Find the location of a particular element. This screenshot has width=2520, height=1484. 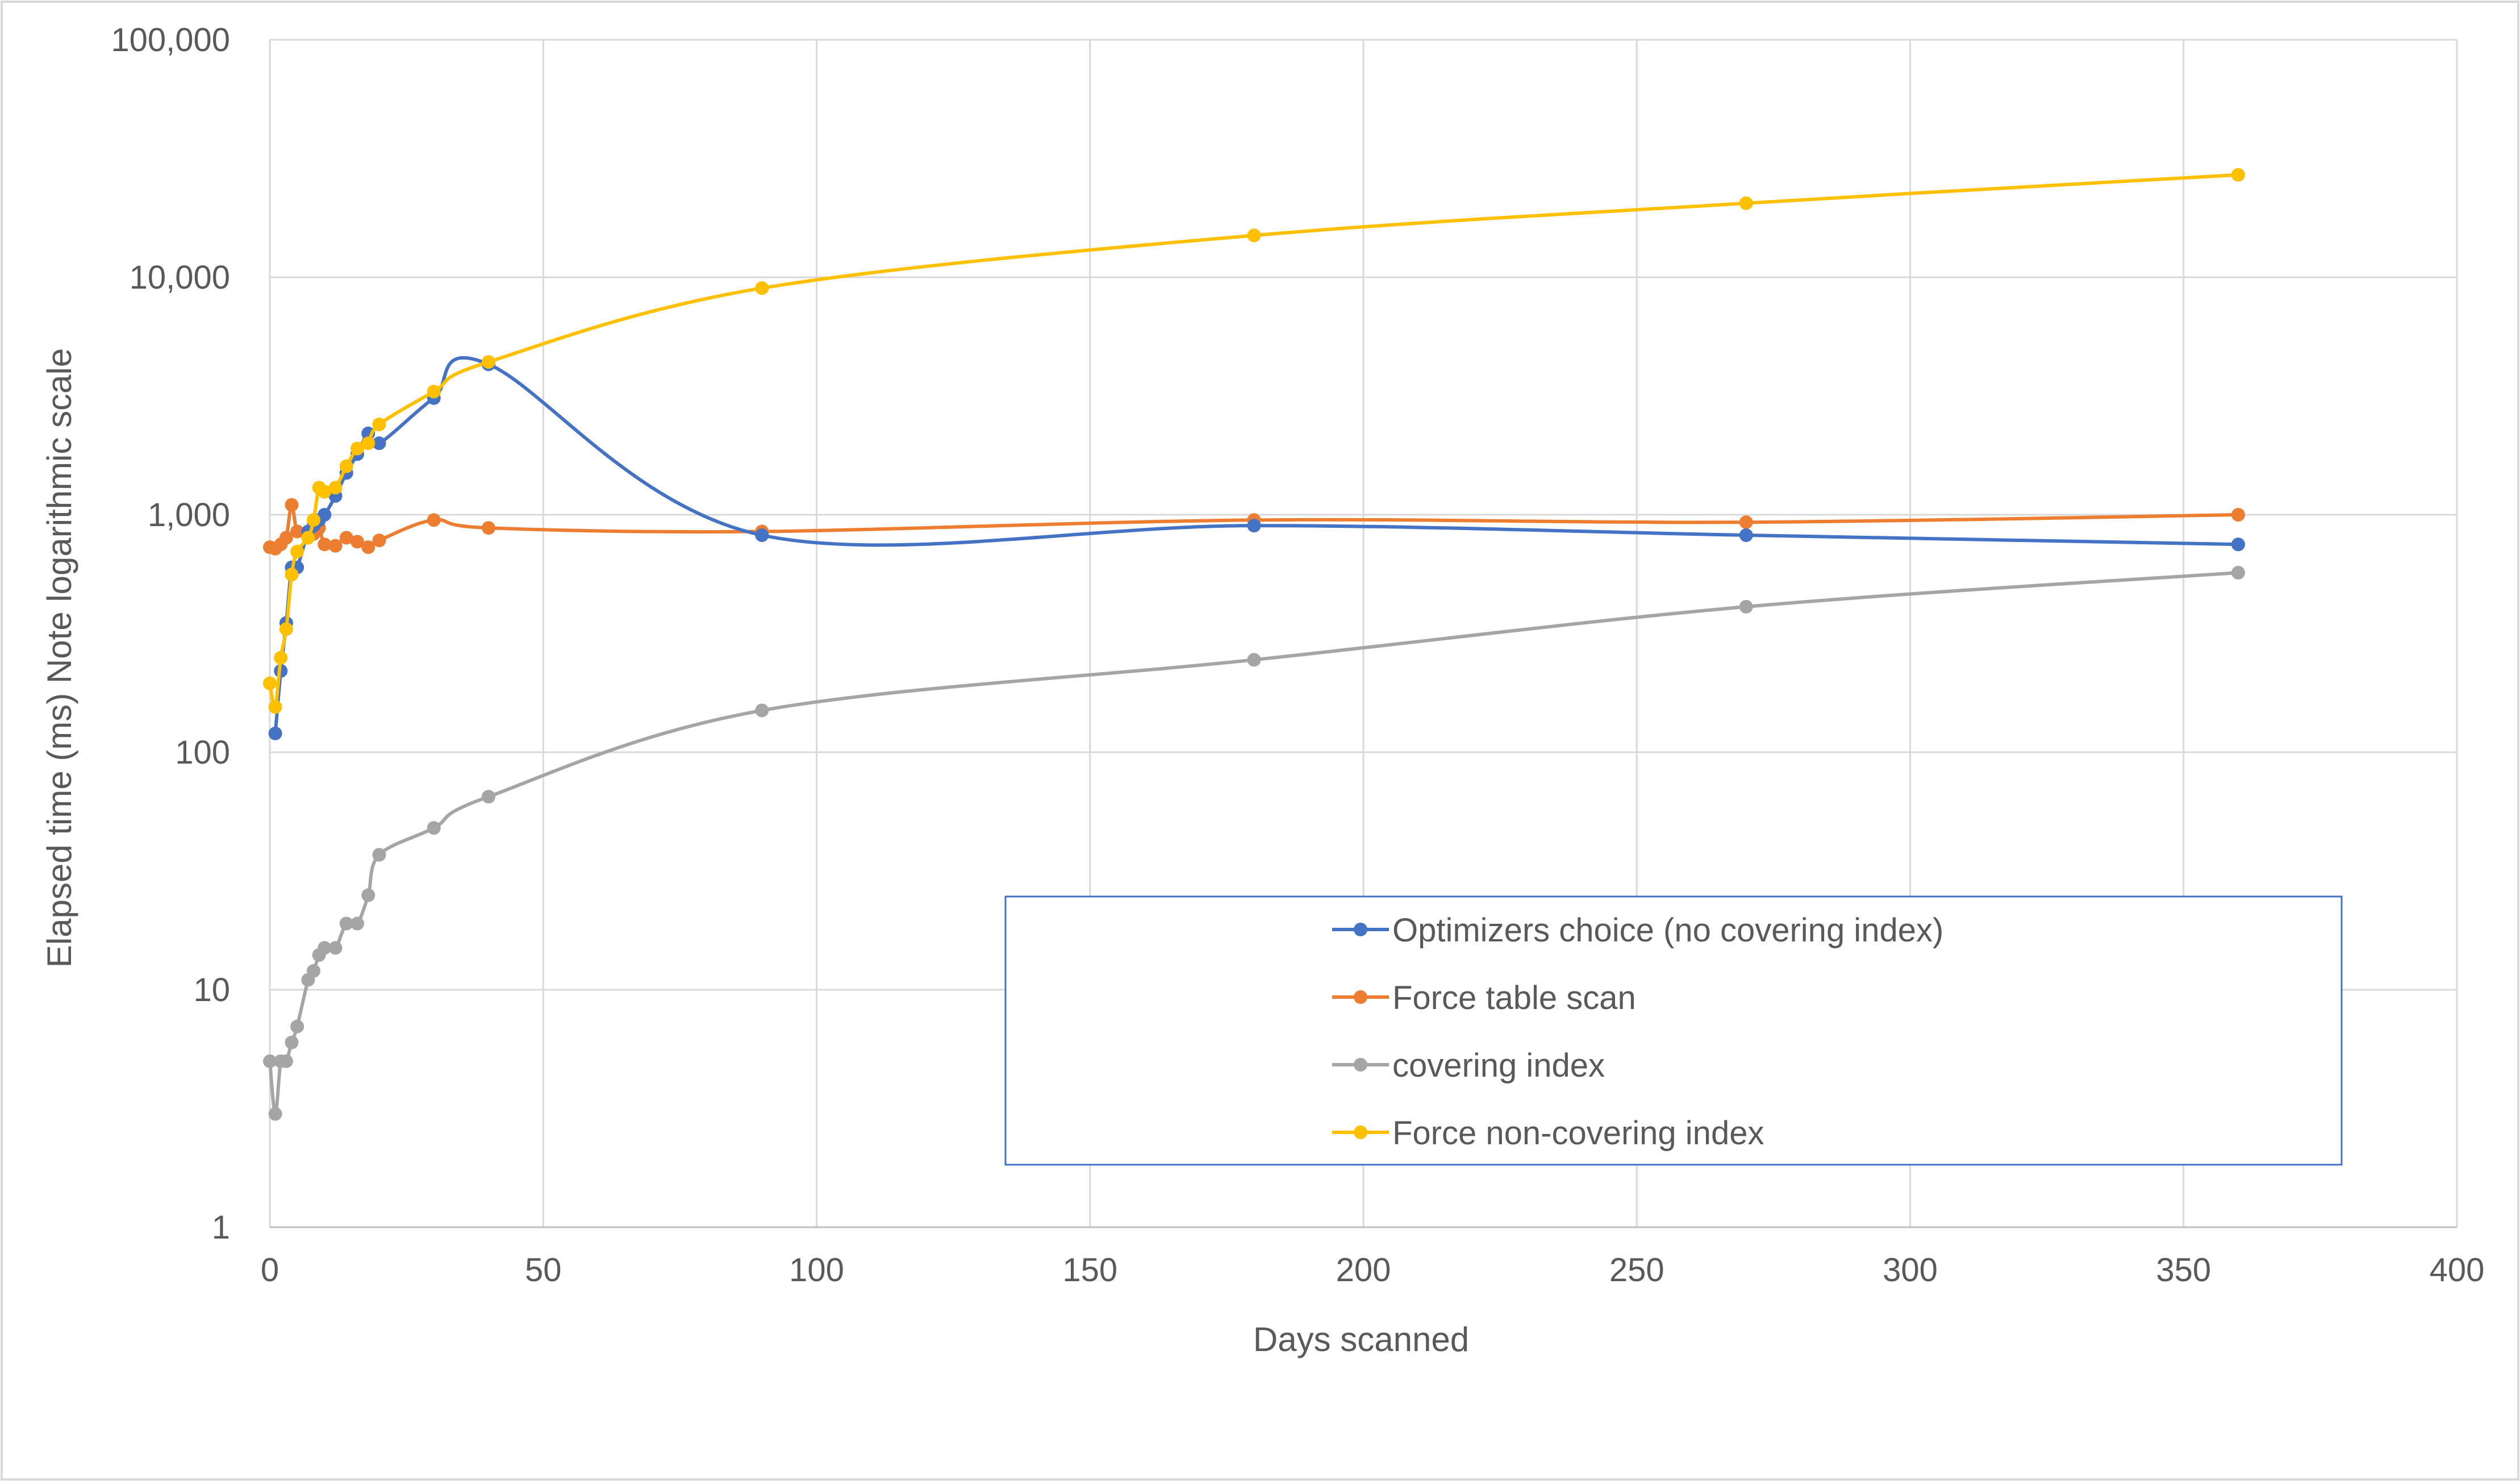

legend-label: Force table scan is located at coordinates (1514, 997).